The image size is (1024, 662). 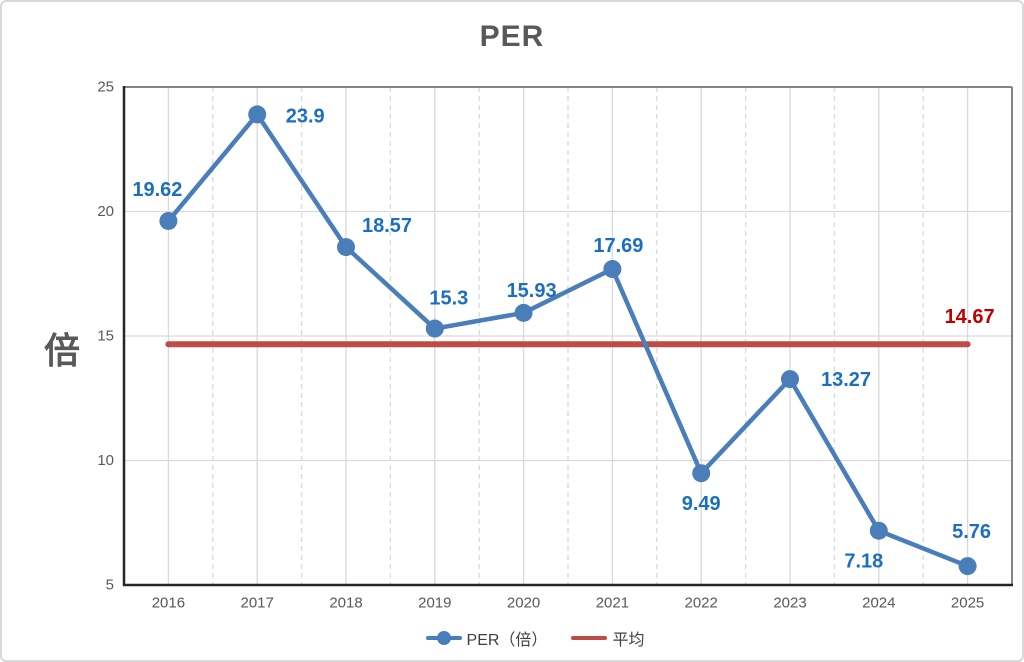 What do you see at coordinates (971, 532) in the screenshot?
I see `data-label: 5.76` at bounding box center [971, 532].